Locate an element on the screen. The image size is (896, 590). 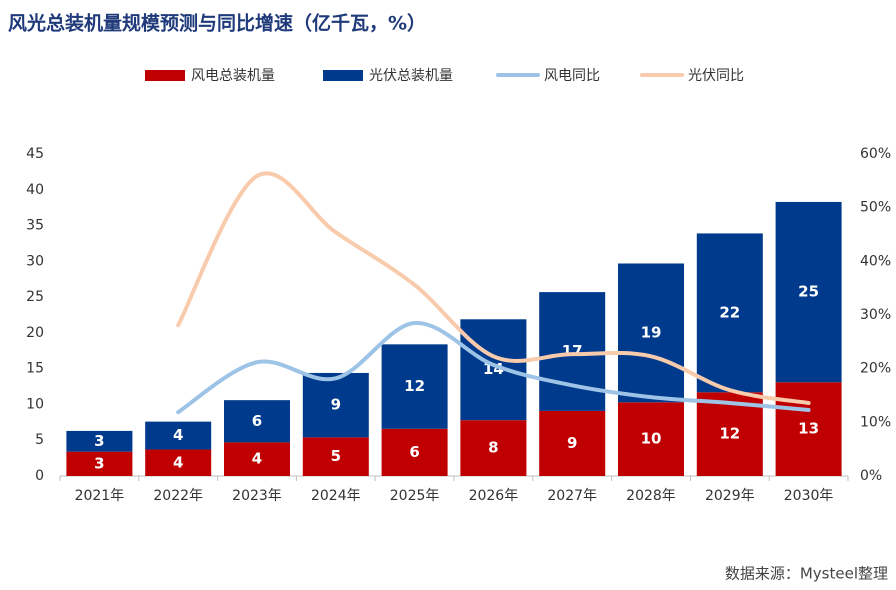
data-label: 25 is located at coordinates (808, 292).